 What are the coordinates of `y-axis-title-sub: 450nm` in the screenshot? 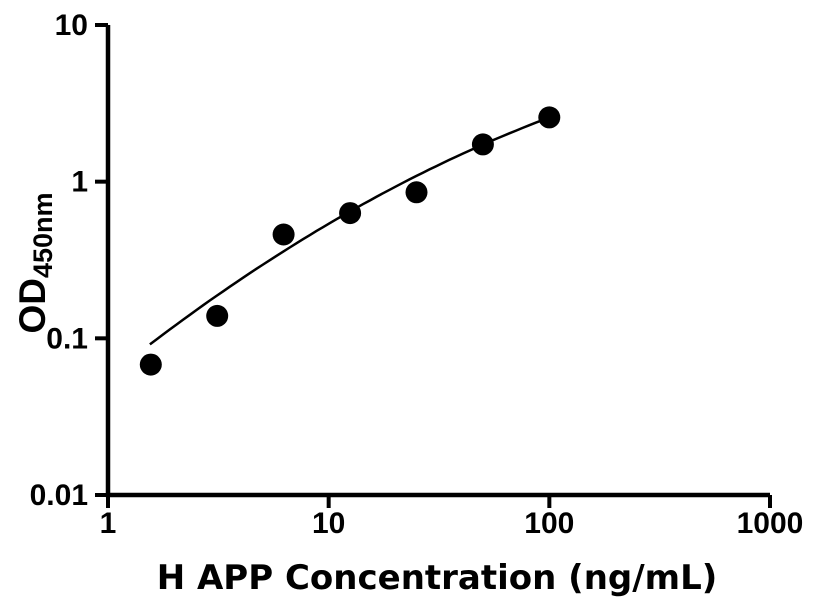 It's located at (43, 235).